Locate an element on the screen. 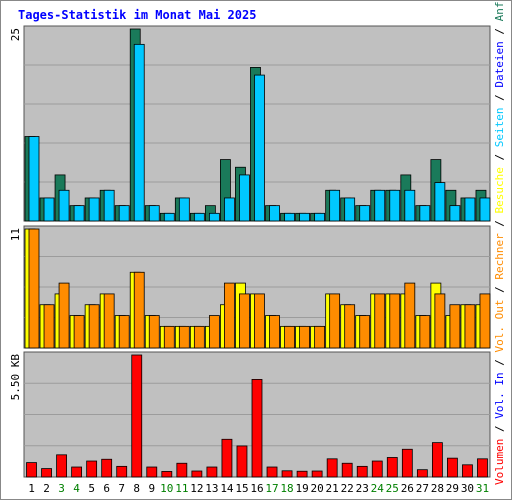 The height and width of the screenshot is (500, 512). legend-item-besuche: Besuche is located at coordinates (499, 190).